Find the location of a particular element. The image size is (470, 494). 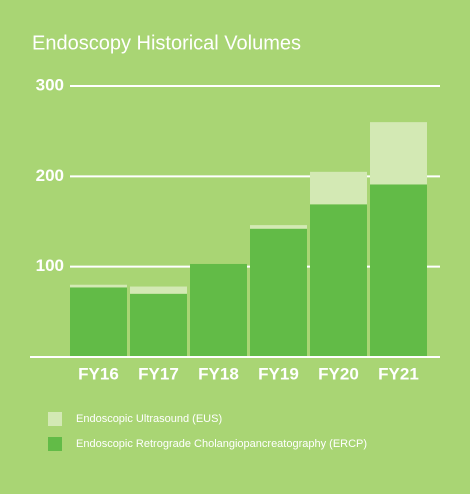

y-tick-label: 300 is located at coordinates (50, 84).